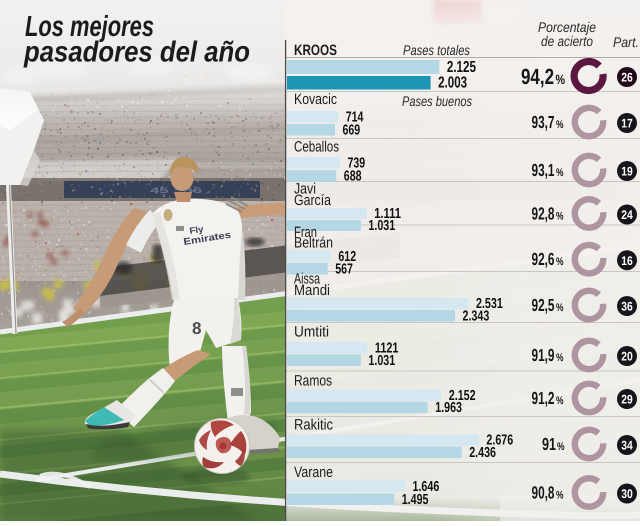 This screenshot has width=640, height=526. Describe the element at coordinates (89, 27) in the screenshot. I see `svg-text: Los mejores` at that location.